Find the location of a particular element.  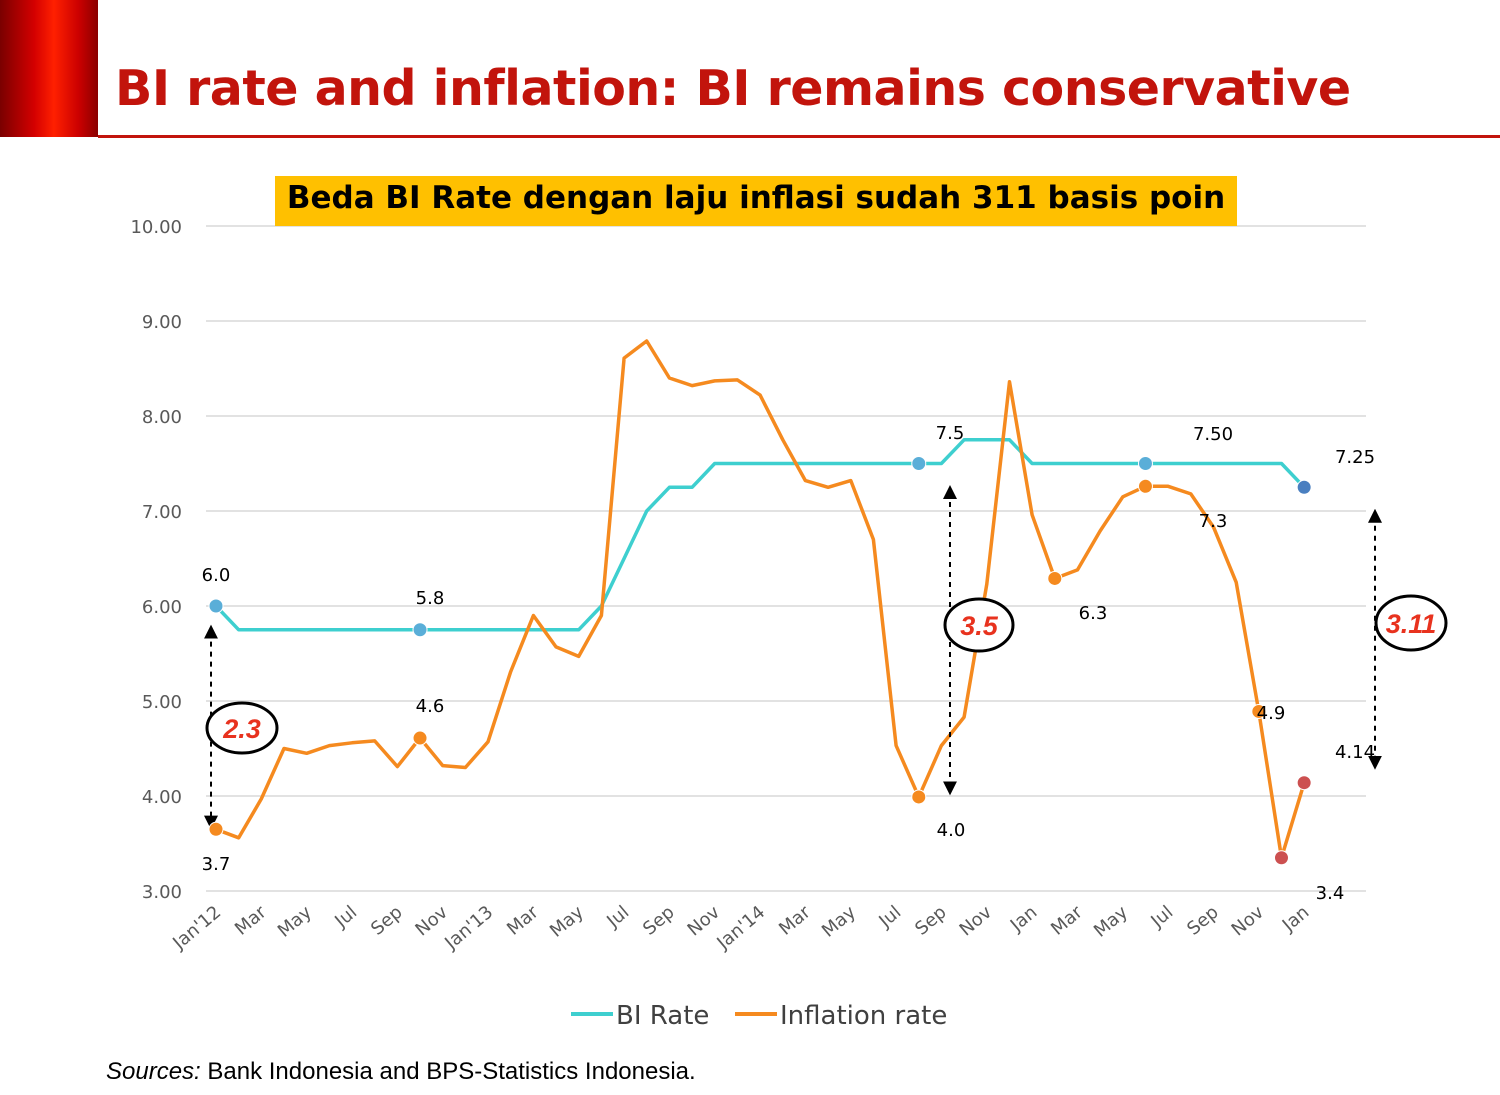

gap-value-label: 3.5 is located at coordinates (979, 626).